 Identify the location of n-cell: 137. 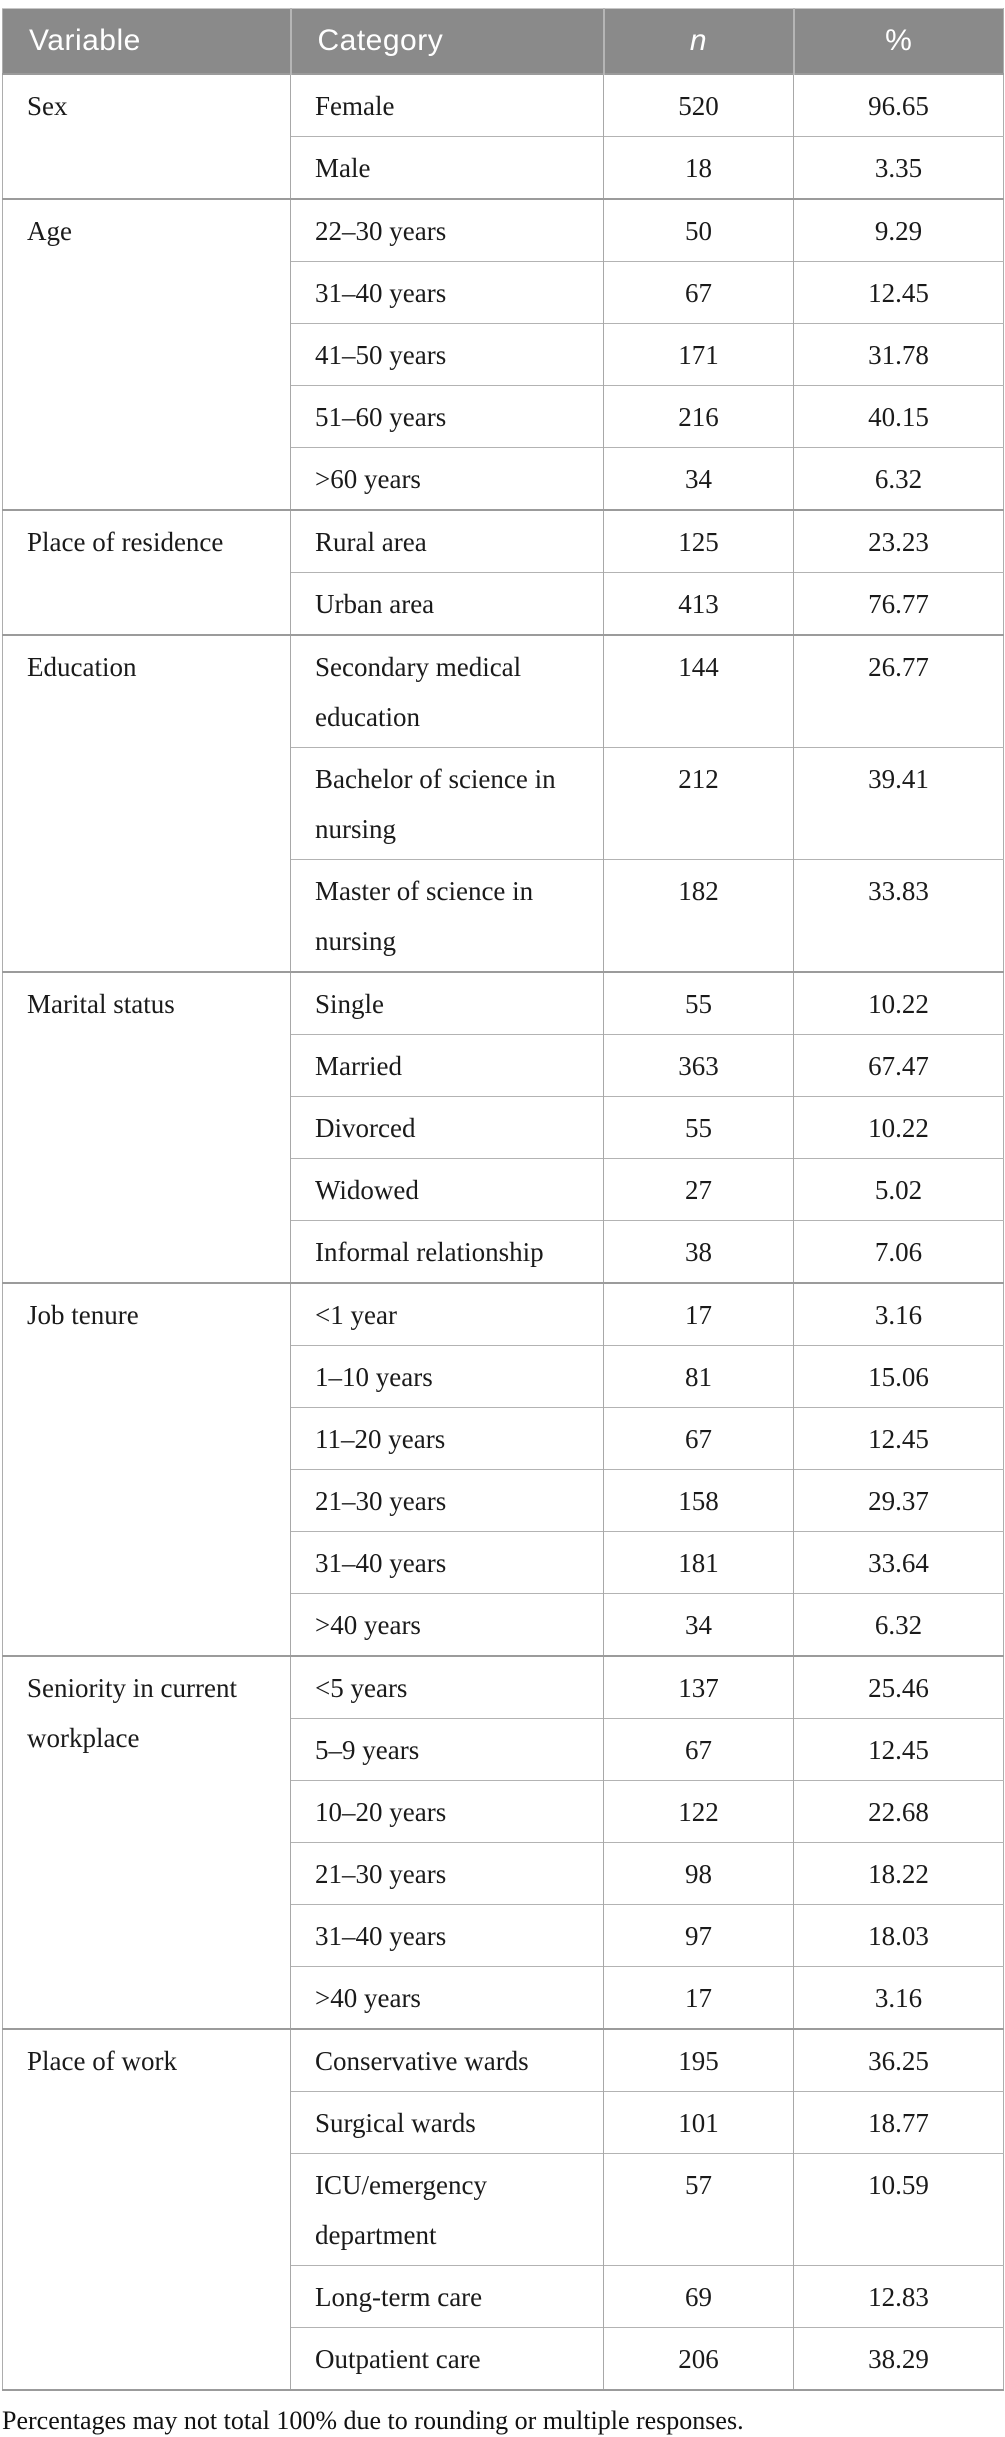
(698, 1687).